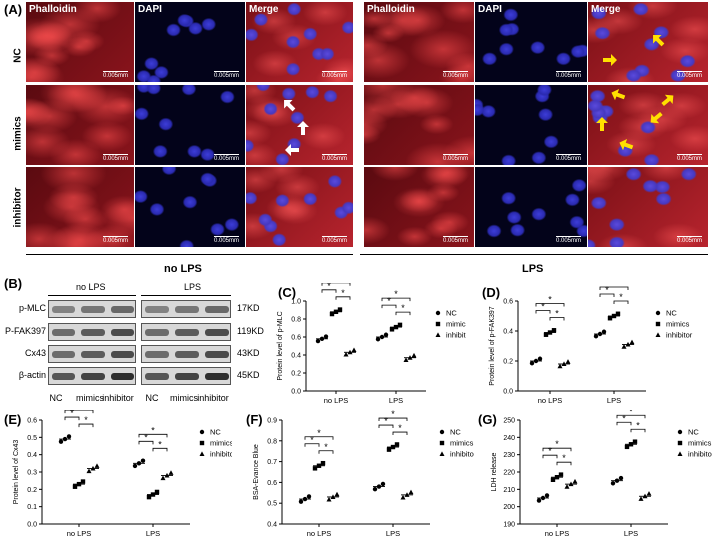 Image resolution: width=712 pixels, height=546 pixels. Describe the element at coordinates (533, 269) in the screenshot. I see `group-label-lps: LPS` at that location.